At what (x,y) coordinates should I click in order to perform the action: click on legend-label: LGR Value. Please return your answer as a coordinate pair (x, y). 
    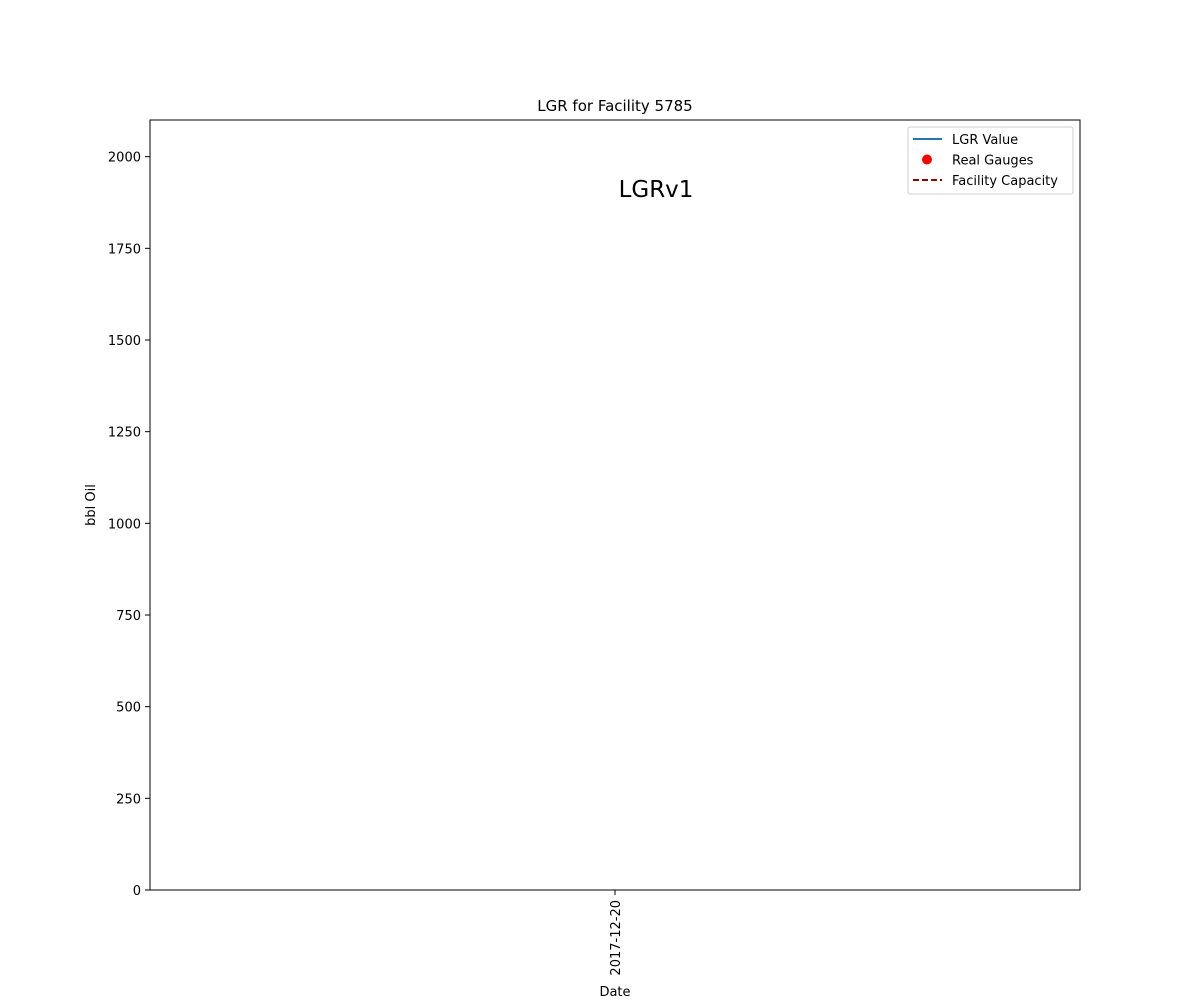
    Looking at the image, I should click on (985, 140).